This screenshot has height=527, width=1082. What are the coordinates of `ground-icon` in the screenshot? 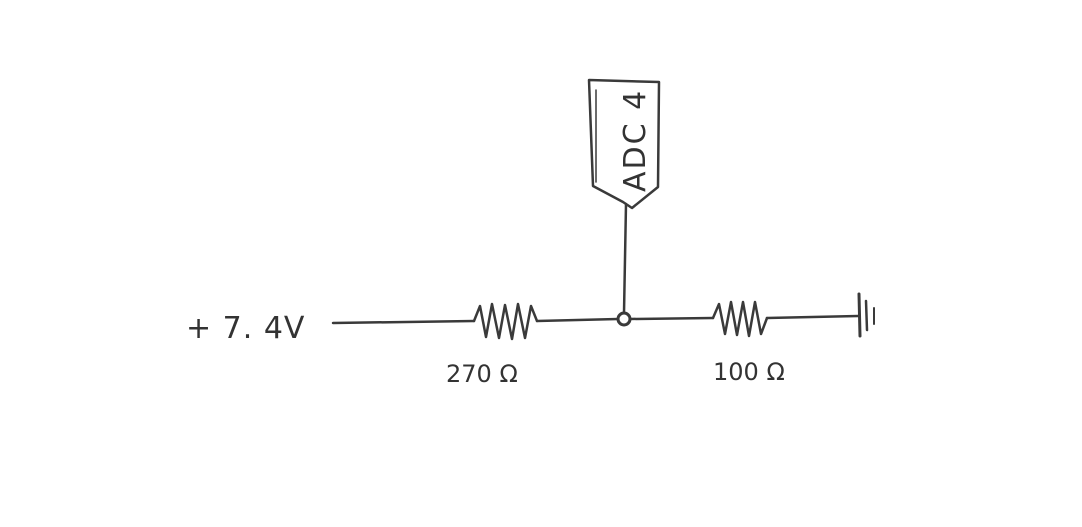 It's located at (866, 315).